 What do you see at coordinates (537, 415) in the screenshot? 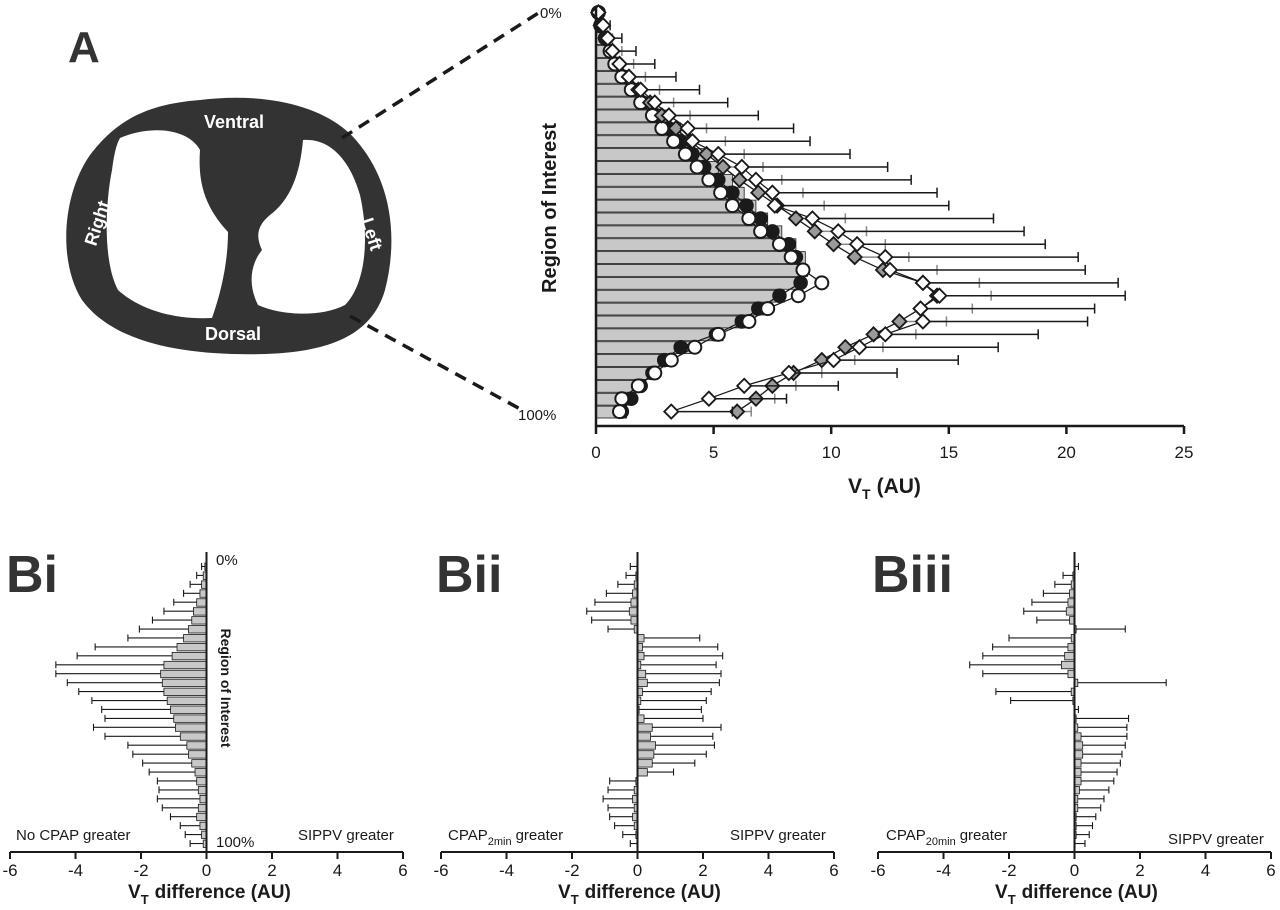
I see `roi-bottom-label-a: 100%` at bounding box center [537, 415].